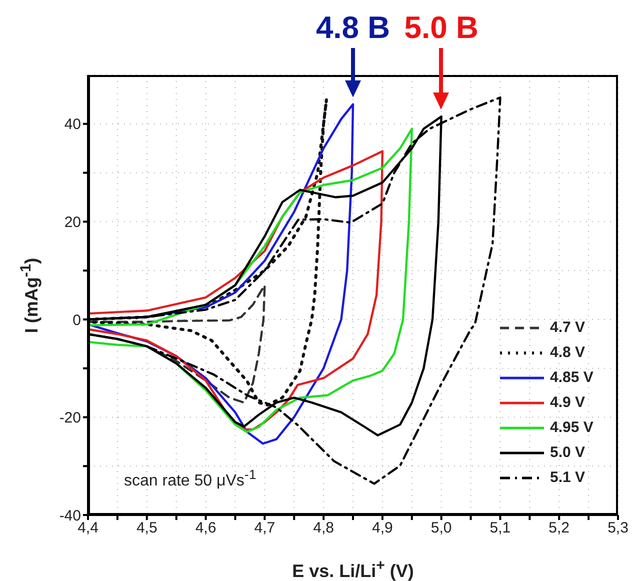 This screenshot has height=581, width=637. I want to click on y-tick-label: 40, so click(72, 125).